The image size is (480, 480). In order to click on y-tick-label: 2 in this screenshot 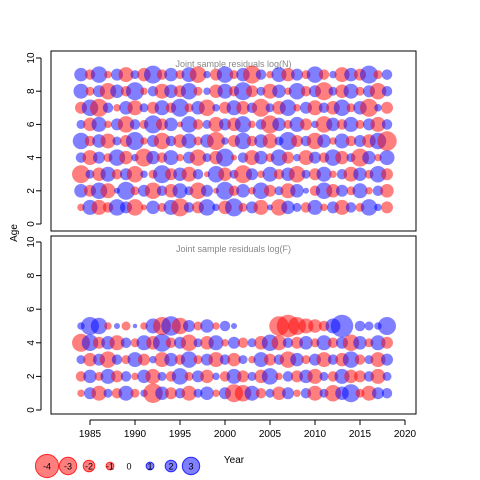, I will do `click(31, 191)`.